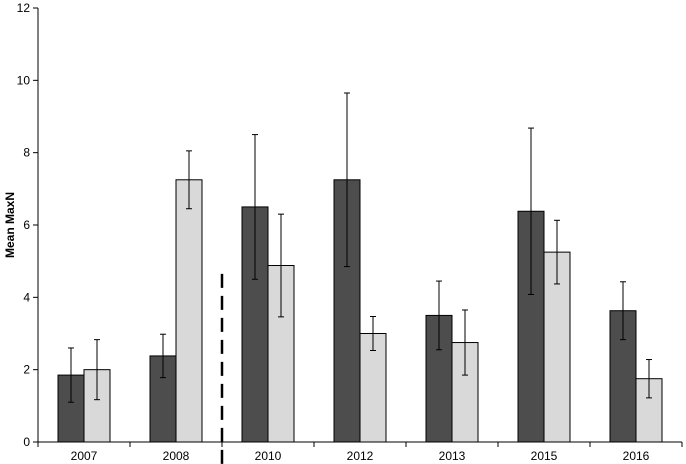  Describe the element at coordinates (176, 456) in the screenshot. I see `x-tick-label: 2008` at that location.